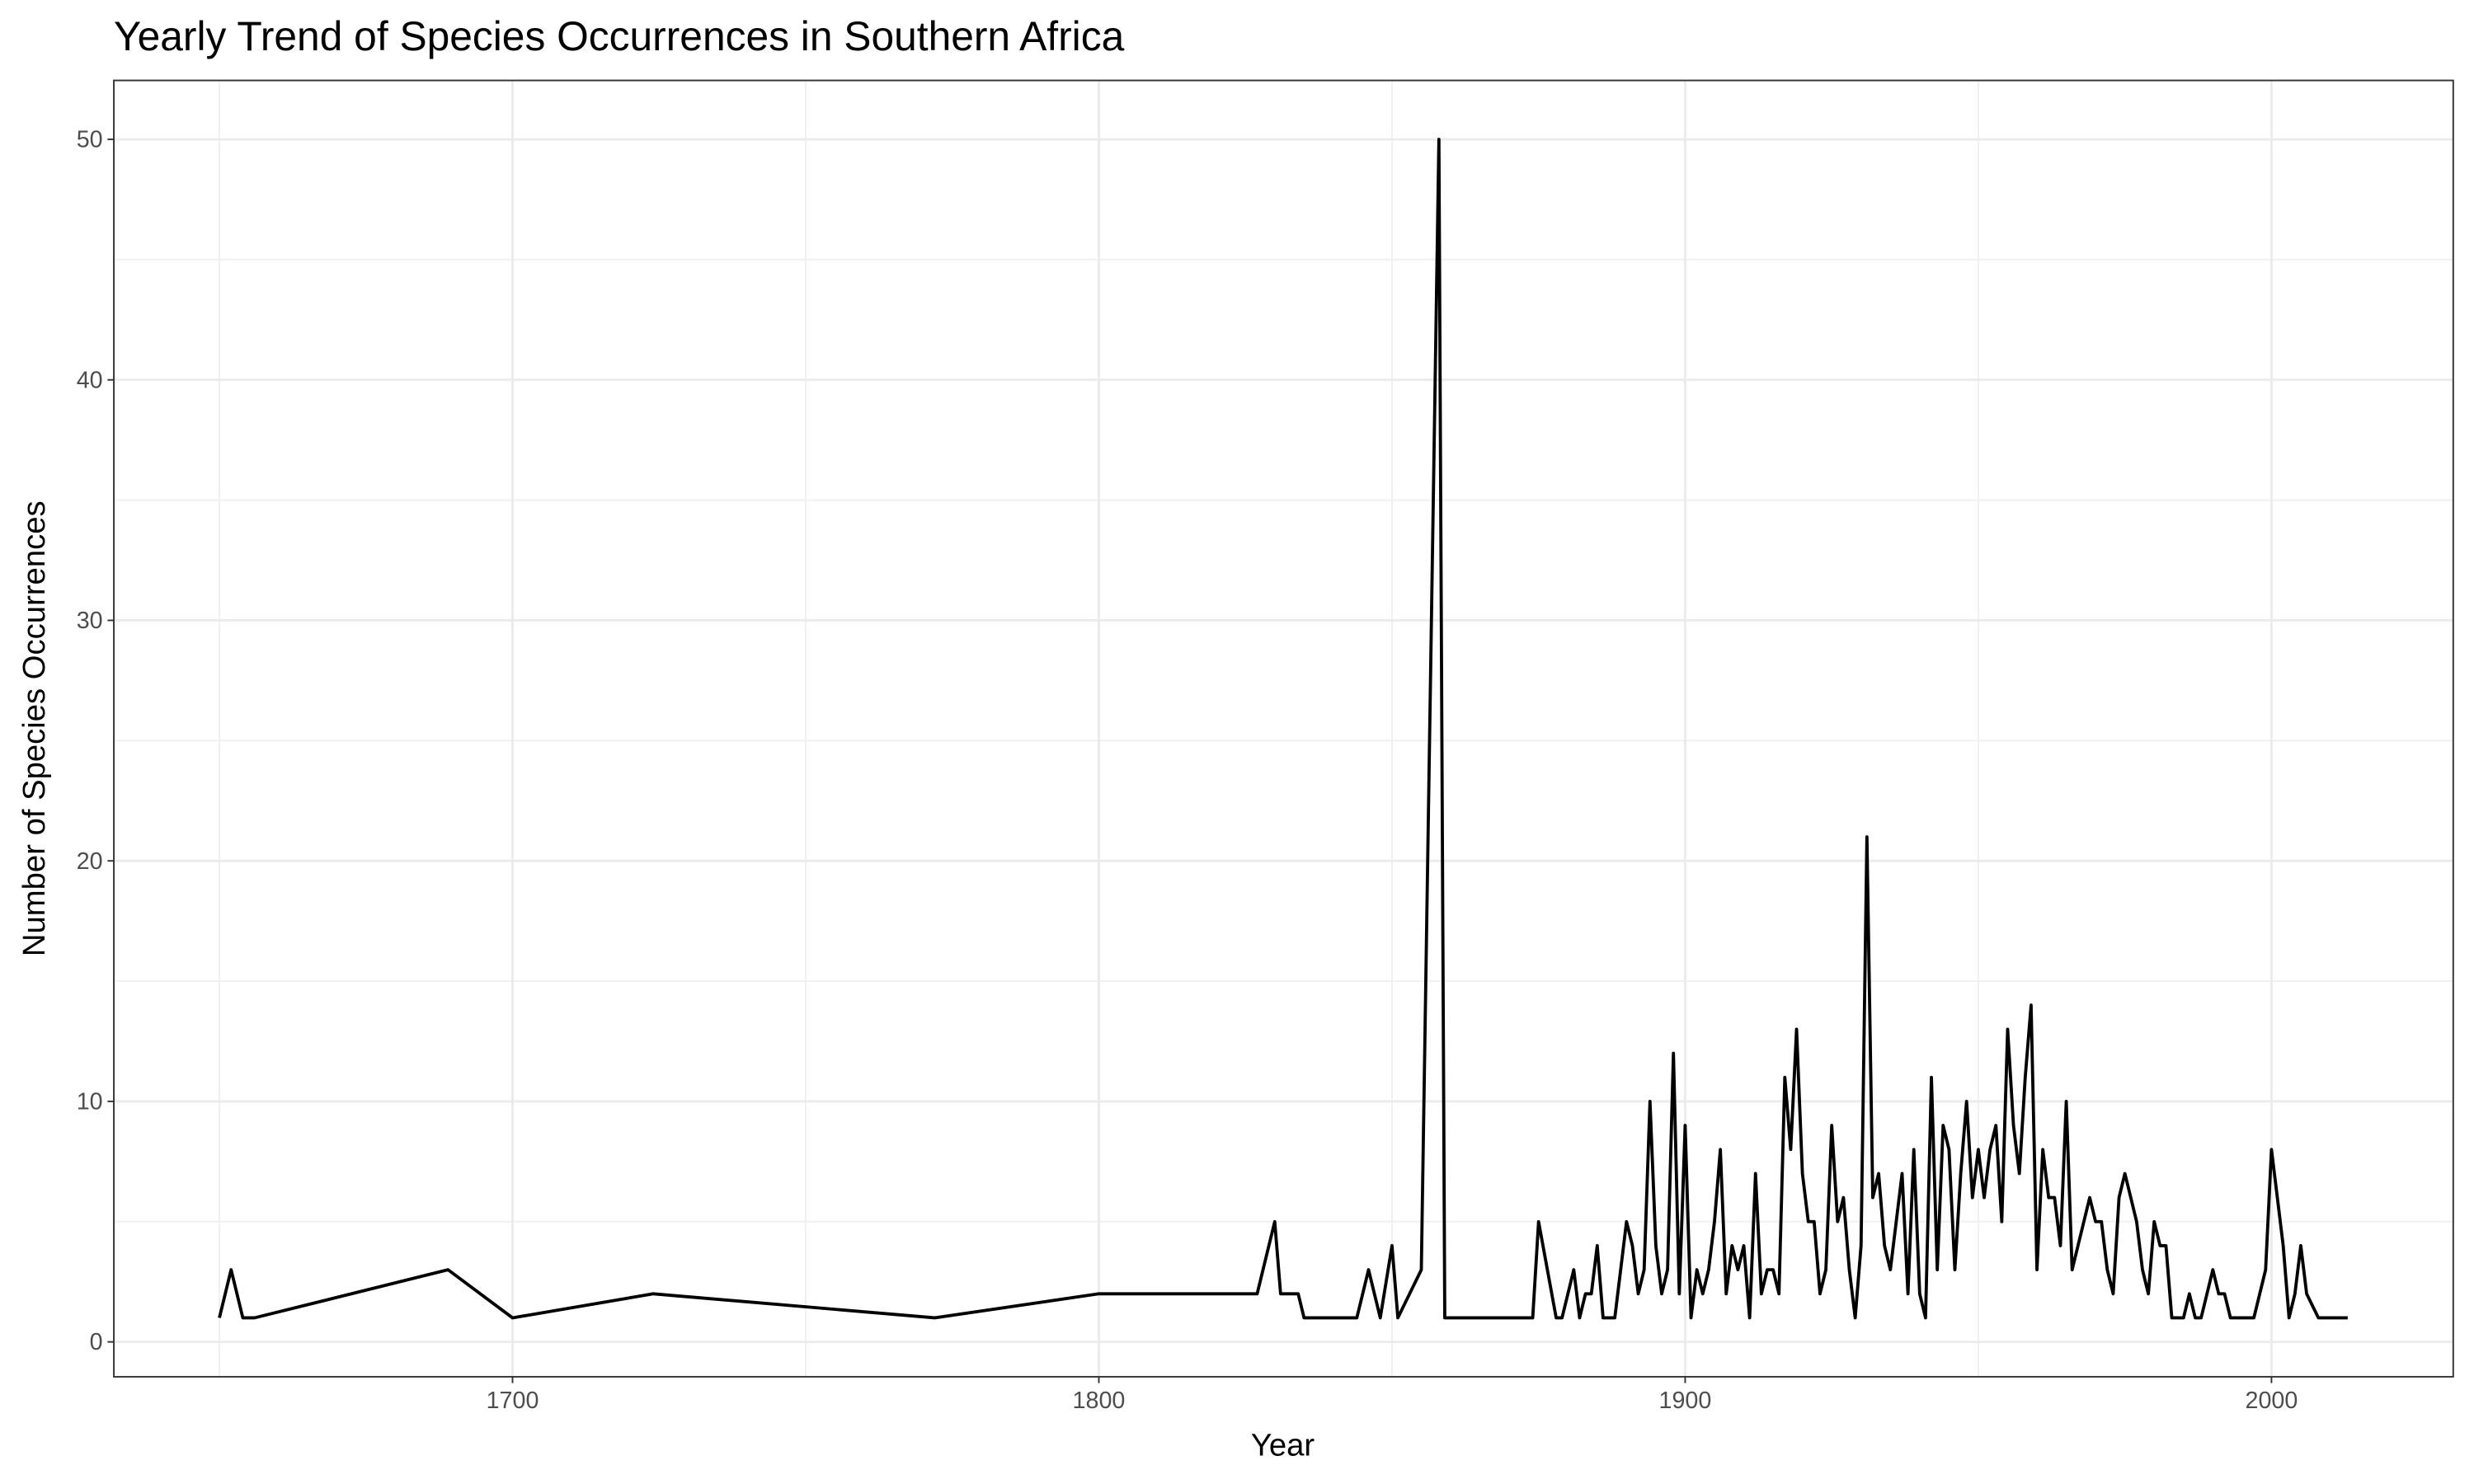 The height and width of the screenshot is (1484, 2474). I want to click on y-tick-label: 10, so click(90, 1101).